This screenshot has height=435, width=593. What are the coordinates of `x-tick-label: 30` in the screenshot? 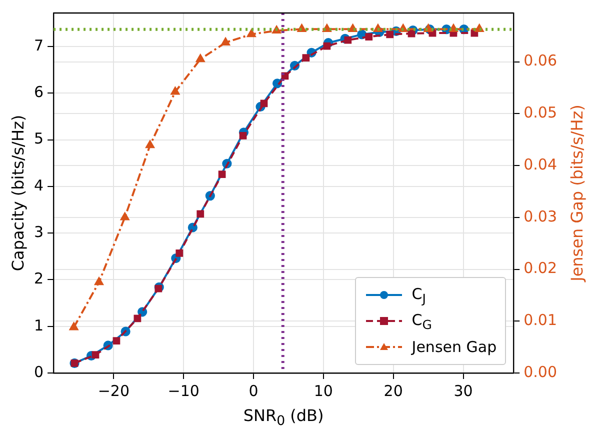 It's located at (463, 391).